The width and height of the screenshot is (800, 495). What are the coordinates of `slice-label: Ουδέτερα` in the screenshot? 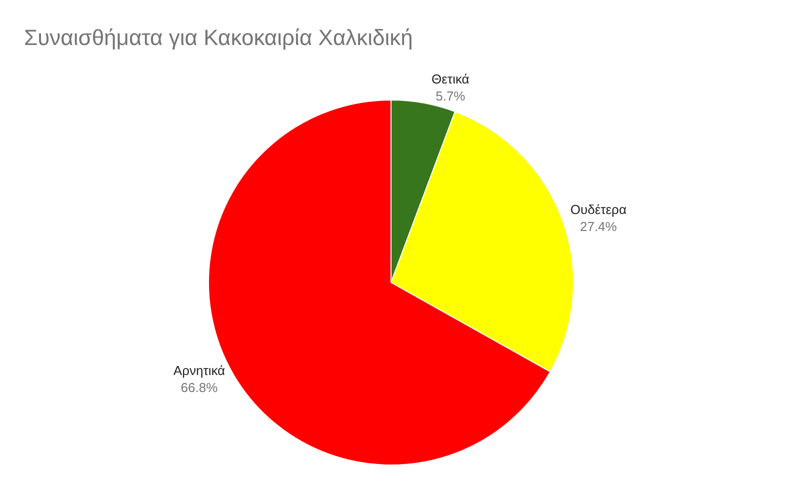 It's located at (598, 209).